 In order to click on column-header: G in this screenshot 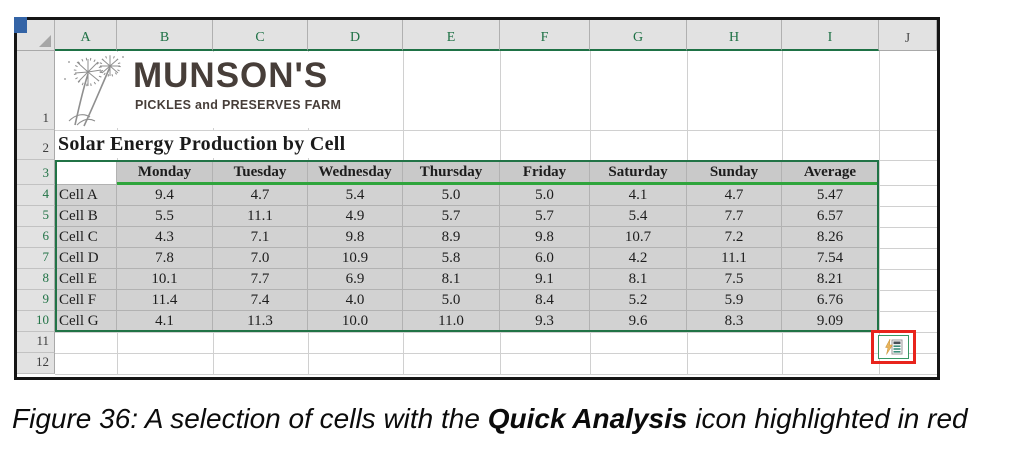, I will do `click(638, 35)`.